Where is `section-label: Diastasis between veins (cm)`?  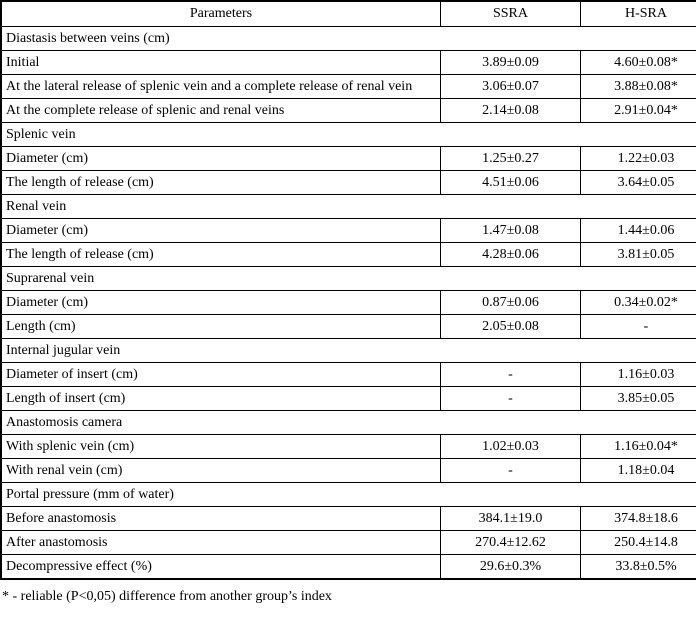 section-label: Diastasis between veins (cm) is located at coordinates (348, 38).